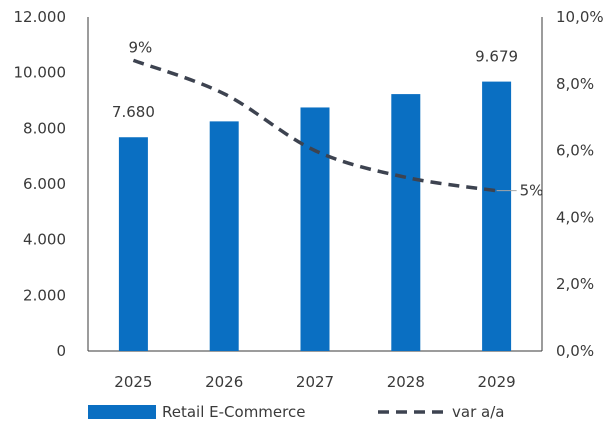 This screenshot has width=613, height=428. What do you see at coordinates (497, 382) in the screenshot?
I see `x-tick-label: 2029` at bounding box center [497, 382].